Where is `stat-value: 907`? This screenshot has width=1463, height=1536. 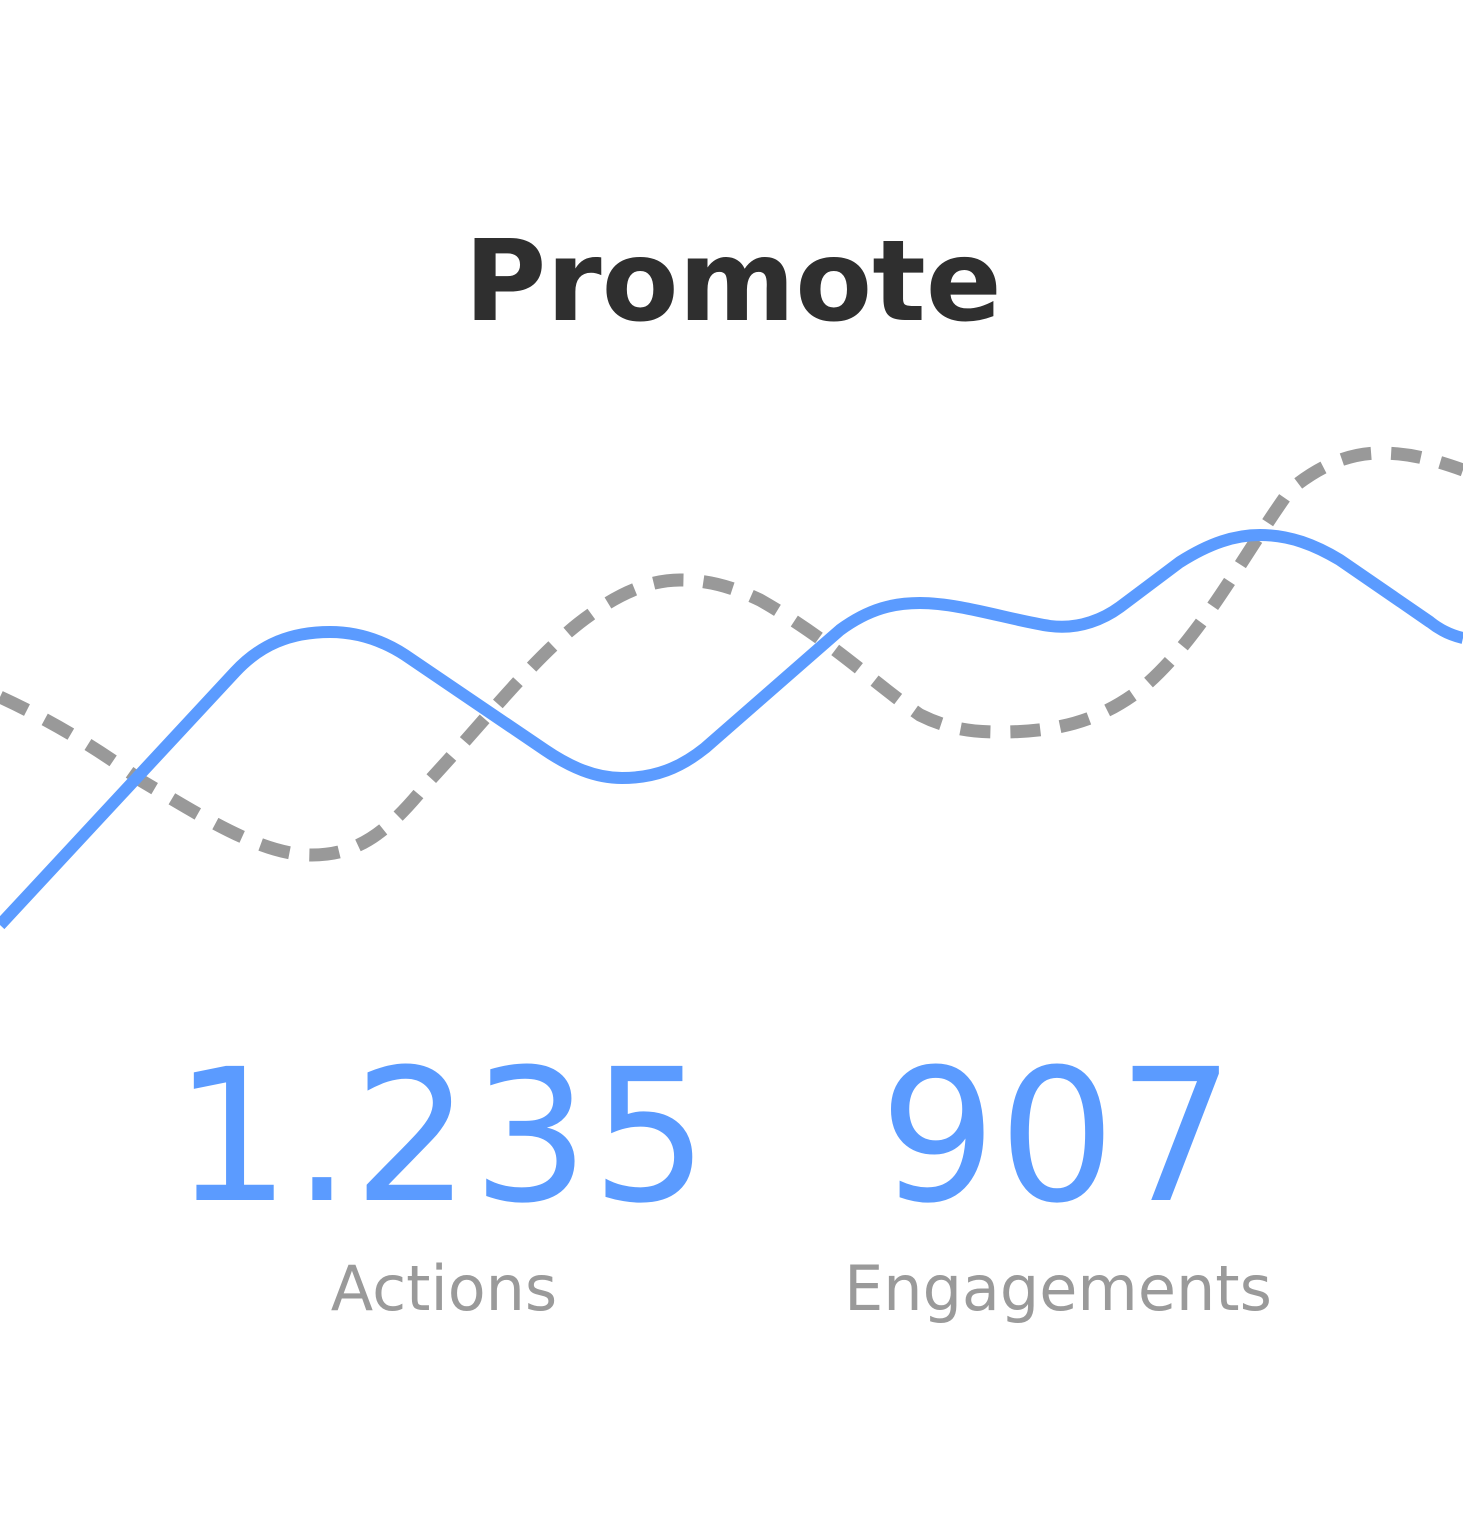
stat-value: 907 is located at coordinates (1057, 1137).